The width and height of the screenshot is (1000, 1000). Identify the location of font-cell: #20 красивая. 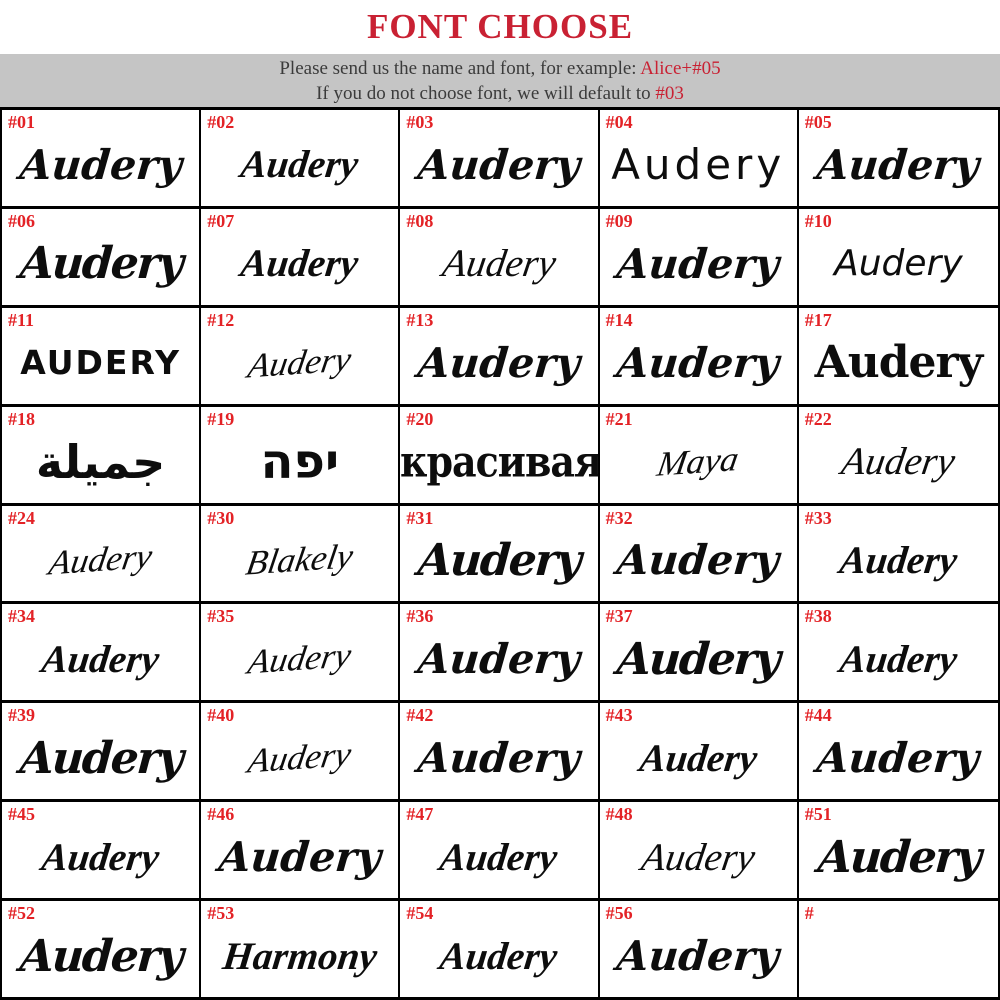
(500, 456).